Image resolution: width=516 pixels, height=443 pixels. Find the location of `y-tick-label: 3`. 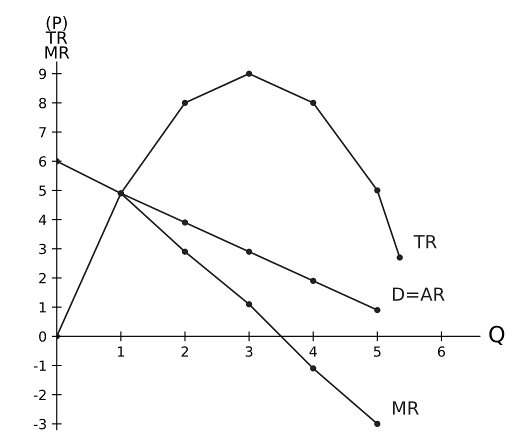

y-tick-label: 3 is located at coordinates (42, 249).